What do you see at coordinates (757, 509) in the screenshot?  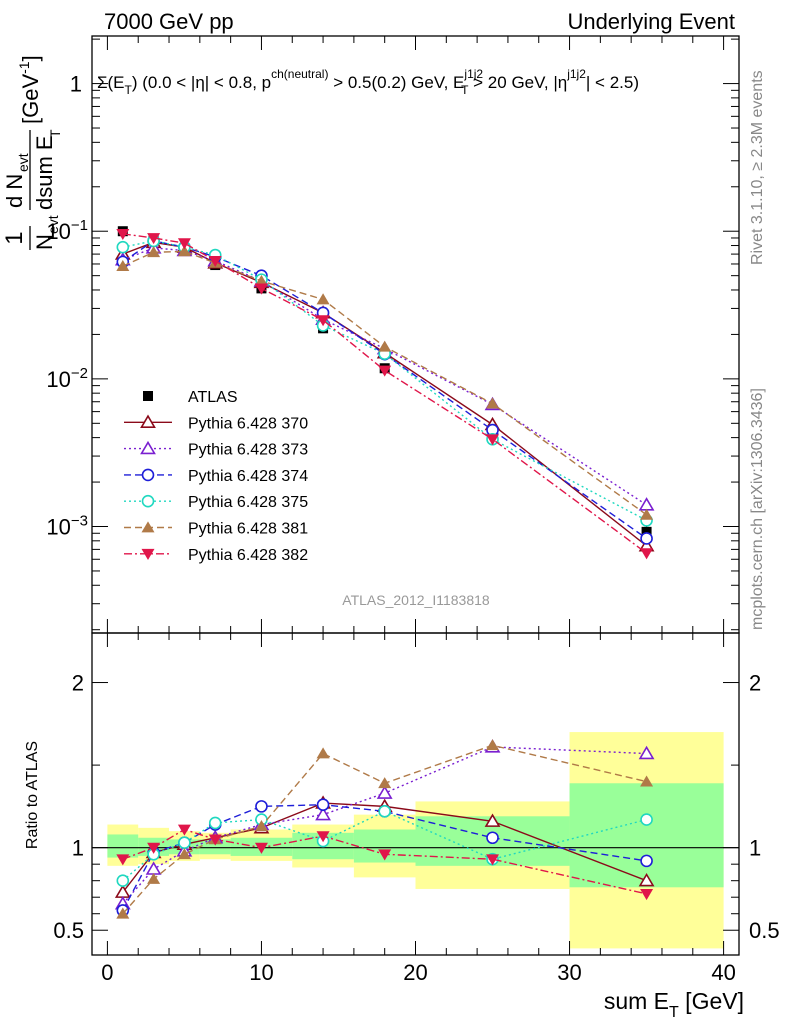 I see `source-label: mcplots.cern.ch [arXiv:1306.3436]` at bounding box center [757, 509].